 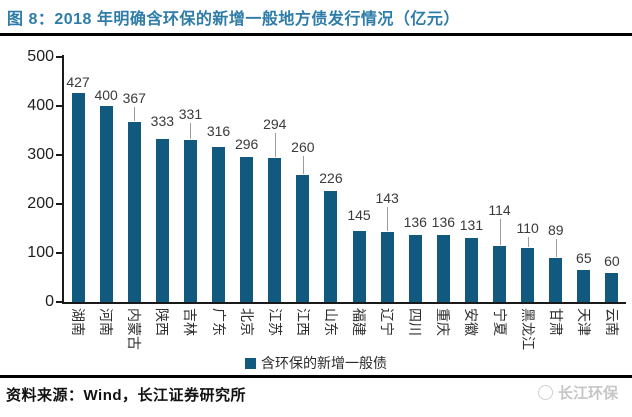 I want to click on x-axis-label-陕西: 陕西, so click(x=162, y=322).